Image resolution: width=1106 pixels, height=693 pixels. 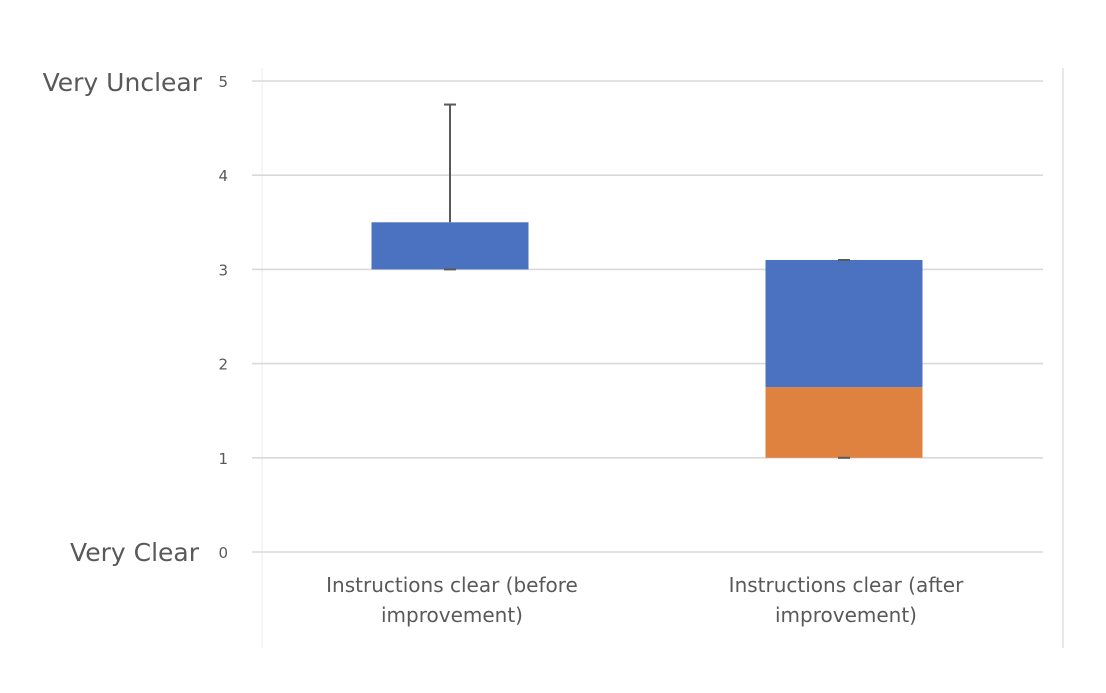 I want to click on box-lower-segment, so click(x=844, y=422).